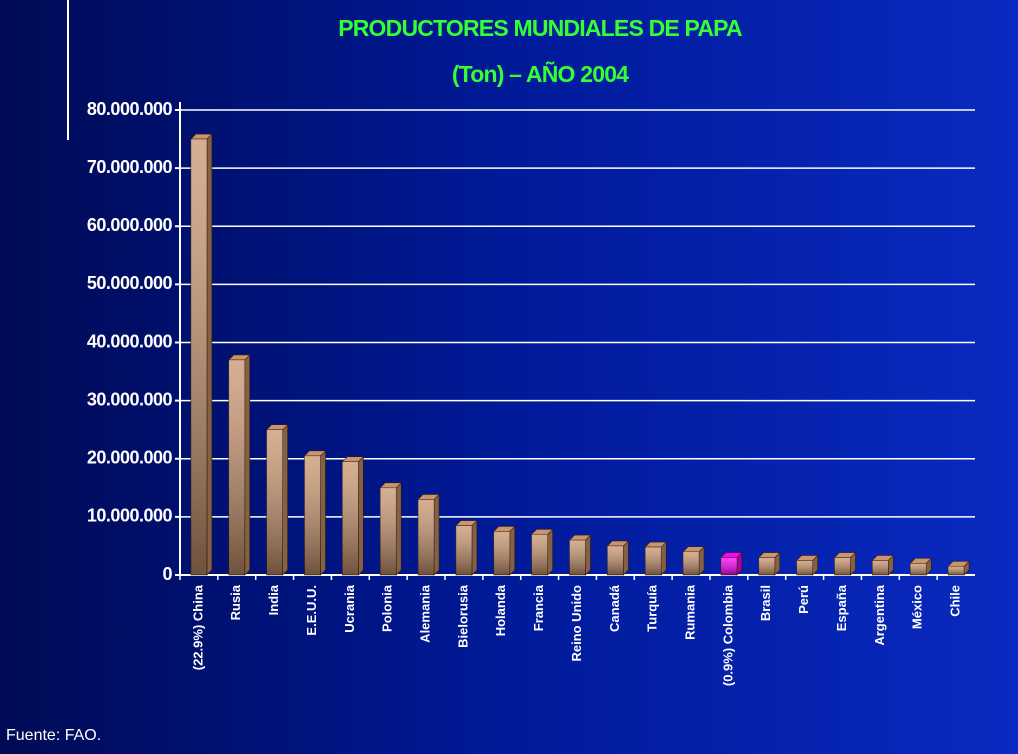 The height and width of the screenshot is (754, 1018). I want to click on x-tick-label: Bielorusia, so click(462, 616).